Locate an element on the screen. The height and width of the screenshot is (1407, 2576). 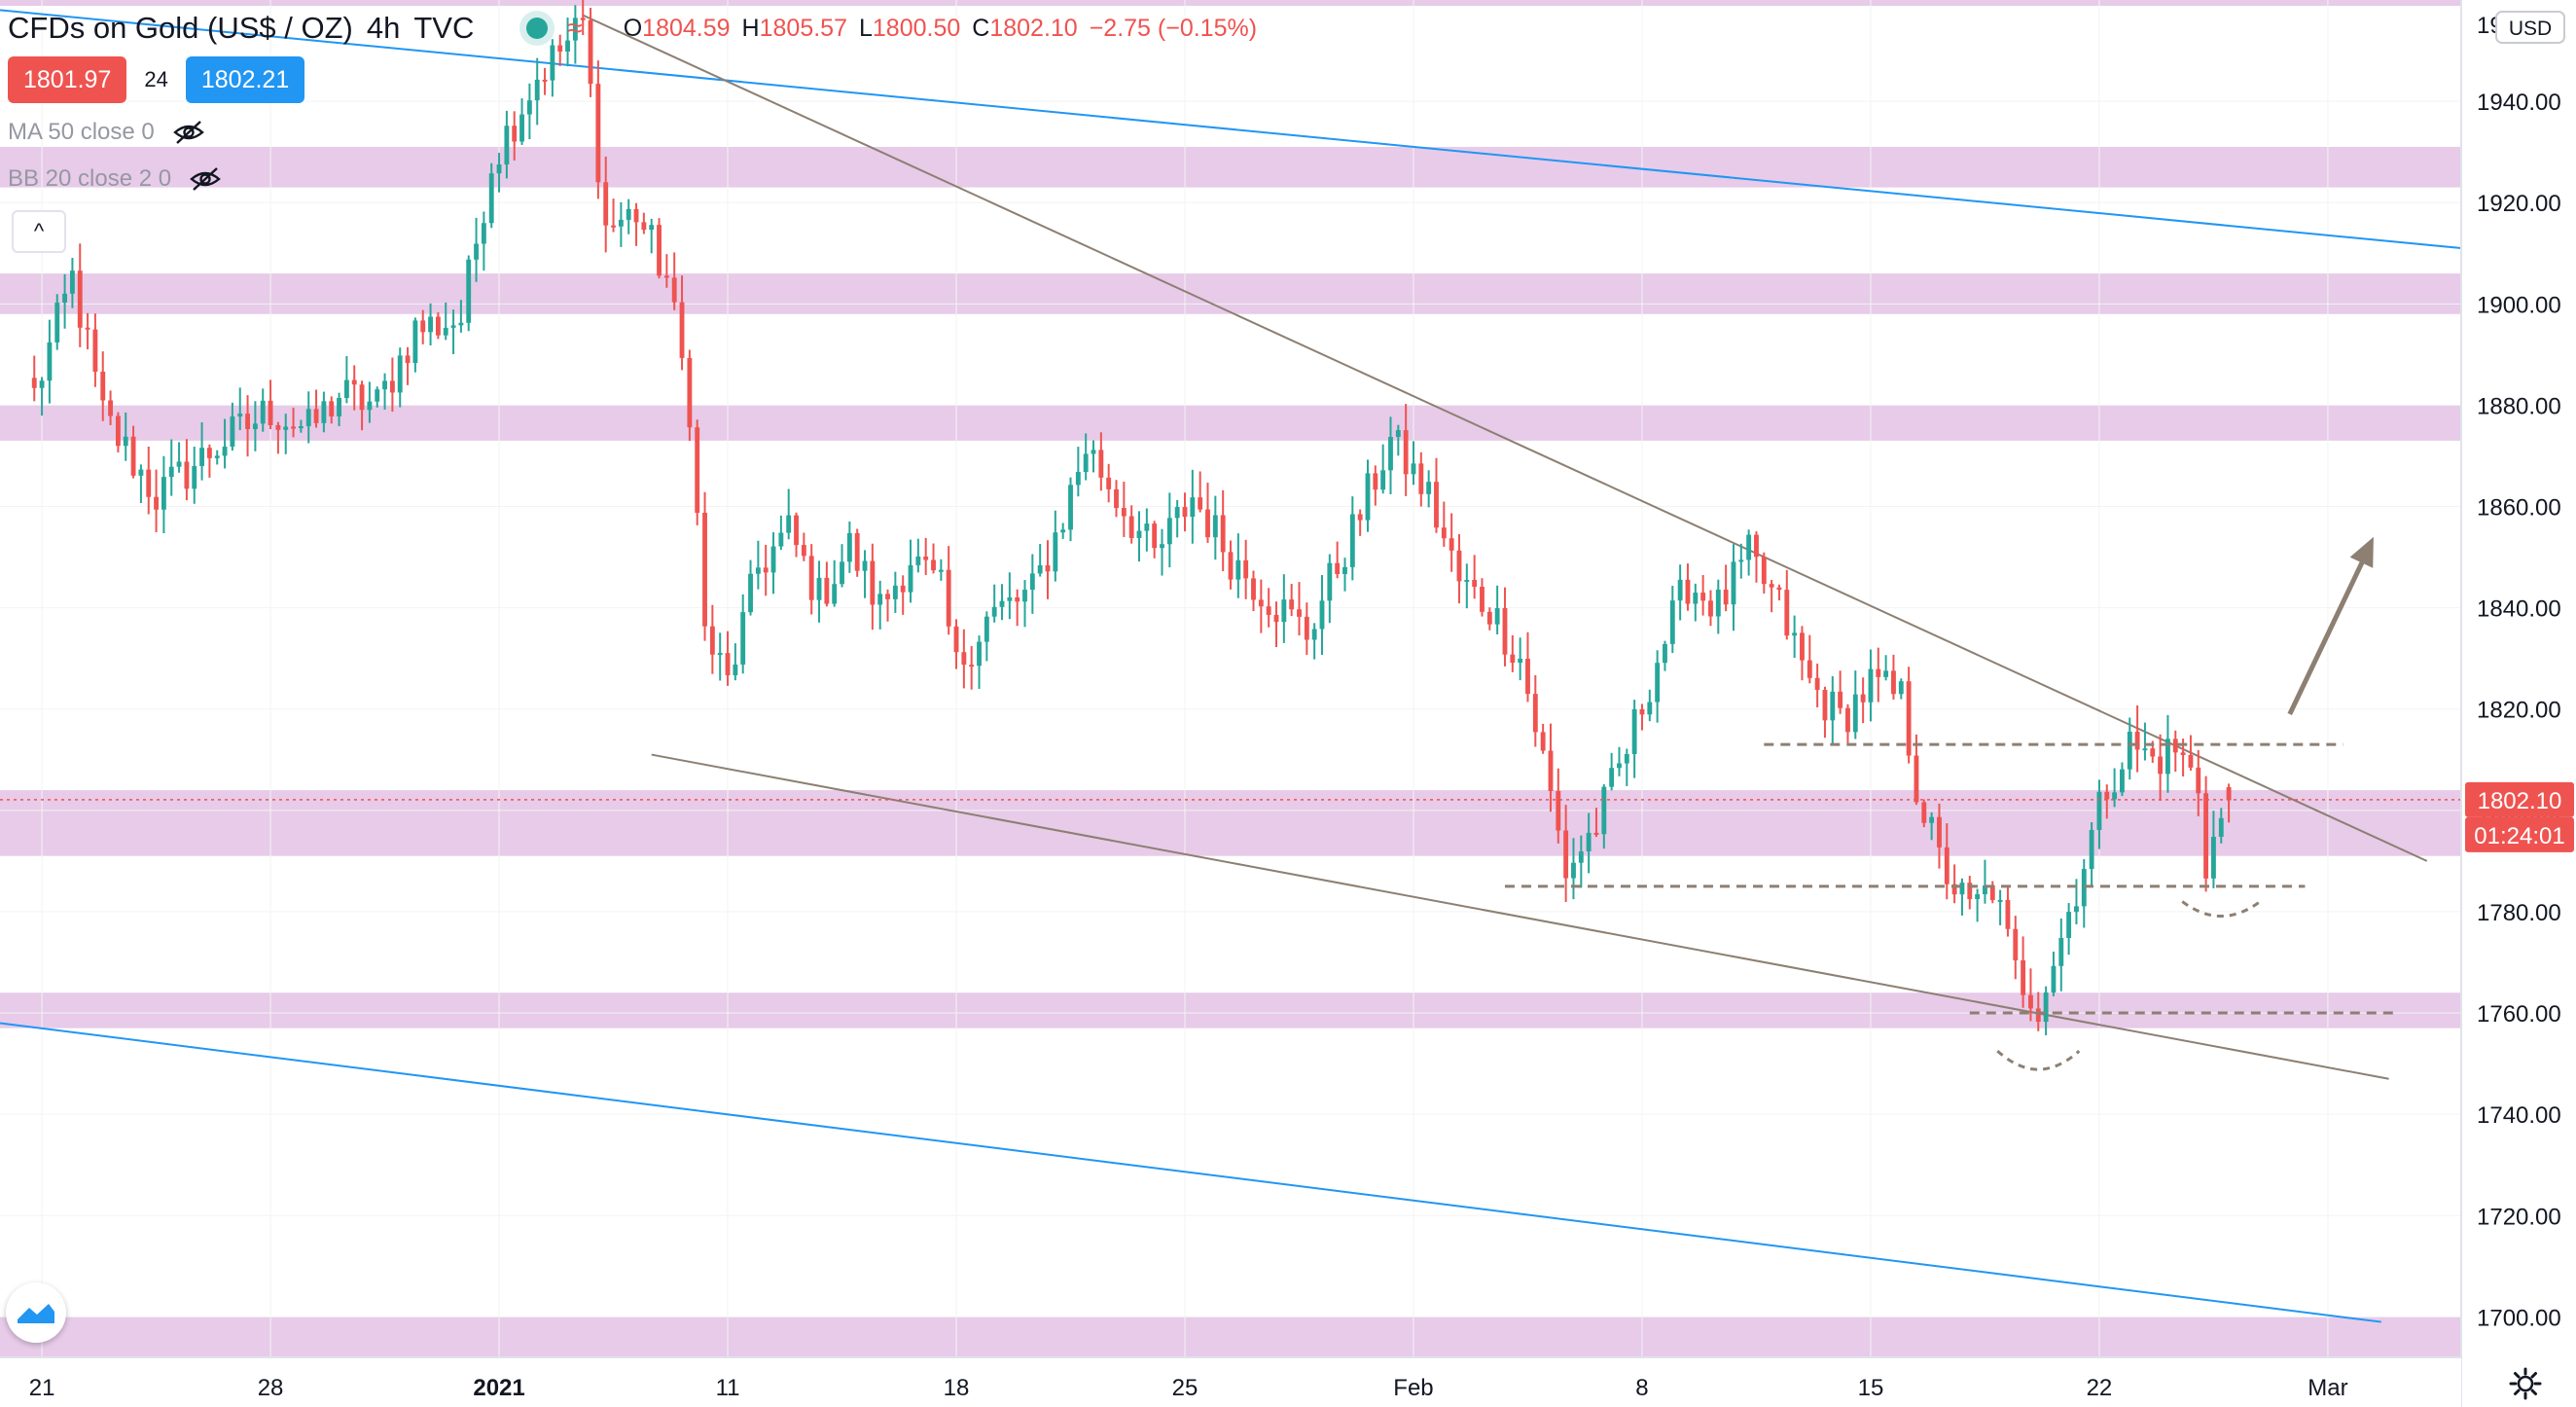
buy-button: 1802.21 is located at coordinates (245, 79).